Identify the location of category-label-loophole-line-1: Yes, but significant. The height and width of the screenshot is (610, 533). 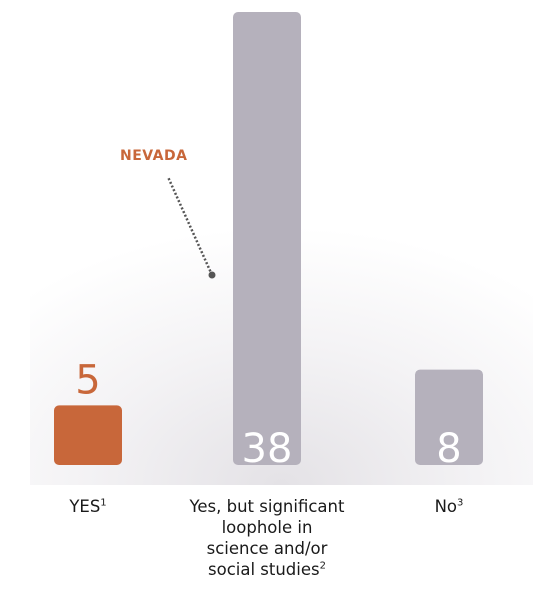
(267, 506).